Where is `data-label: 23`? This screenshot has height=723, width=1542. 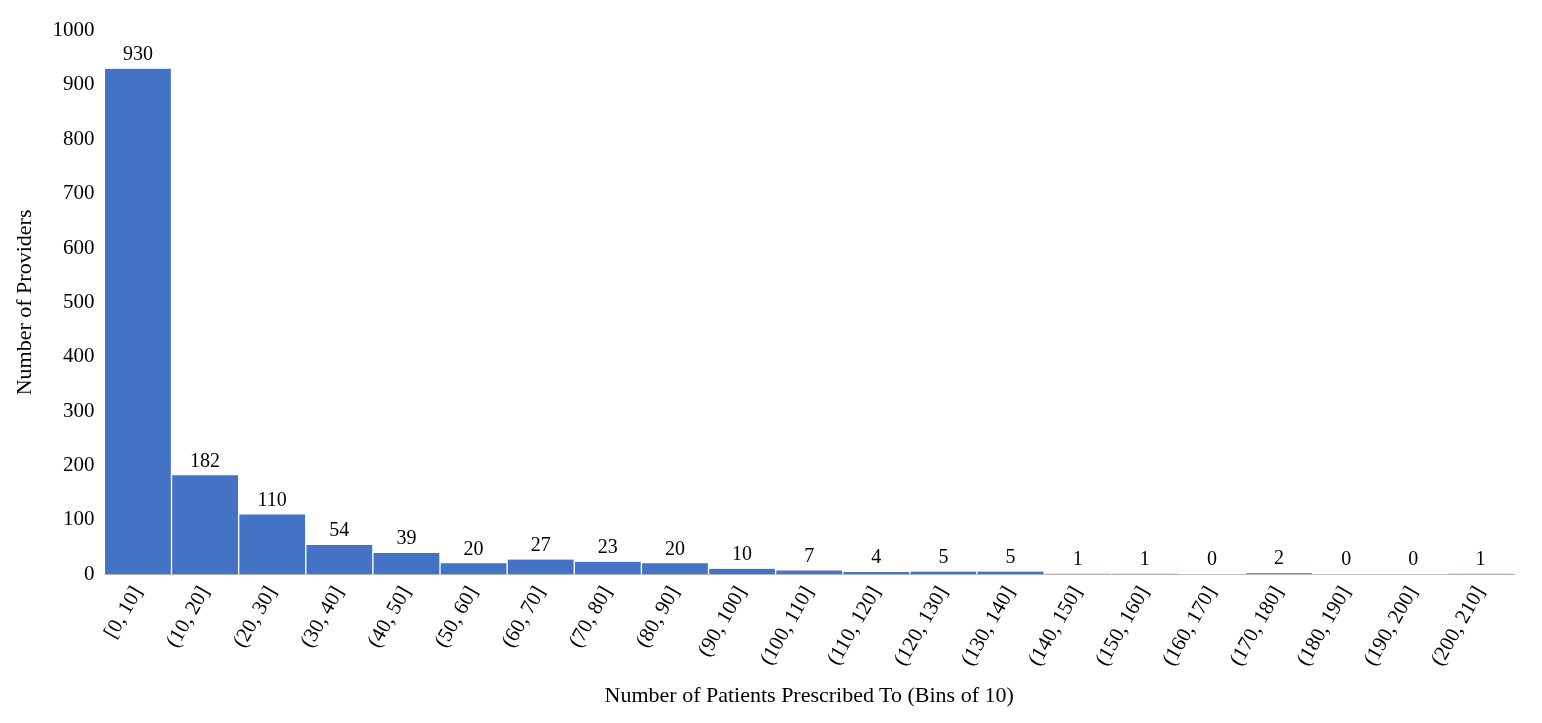 data-label: 23 is located at coordinates (607, 545).